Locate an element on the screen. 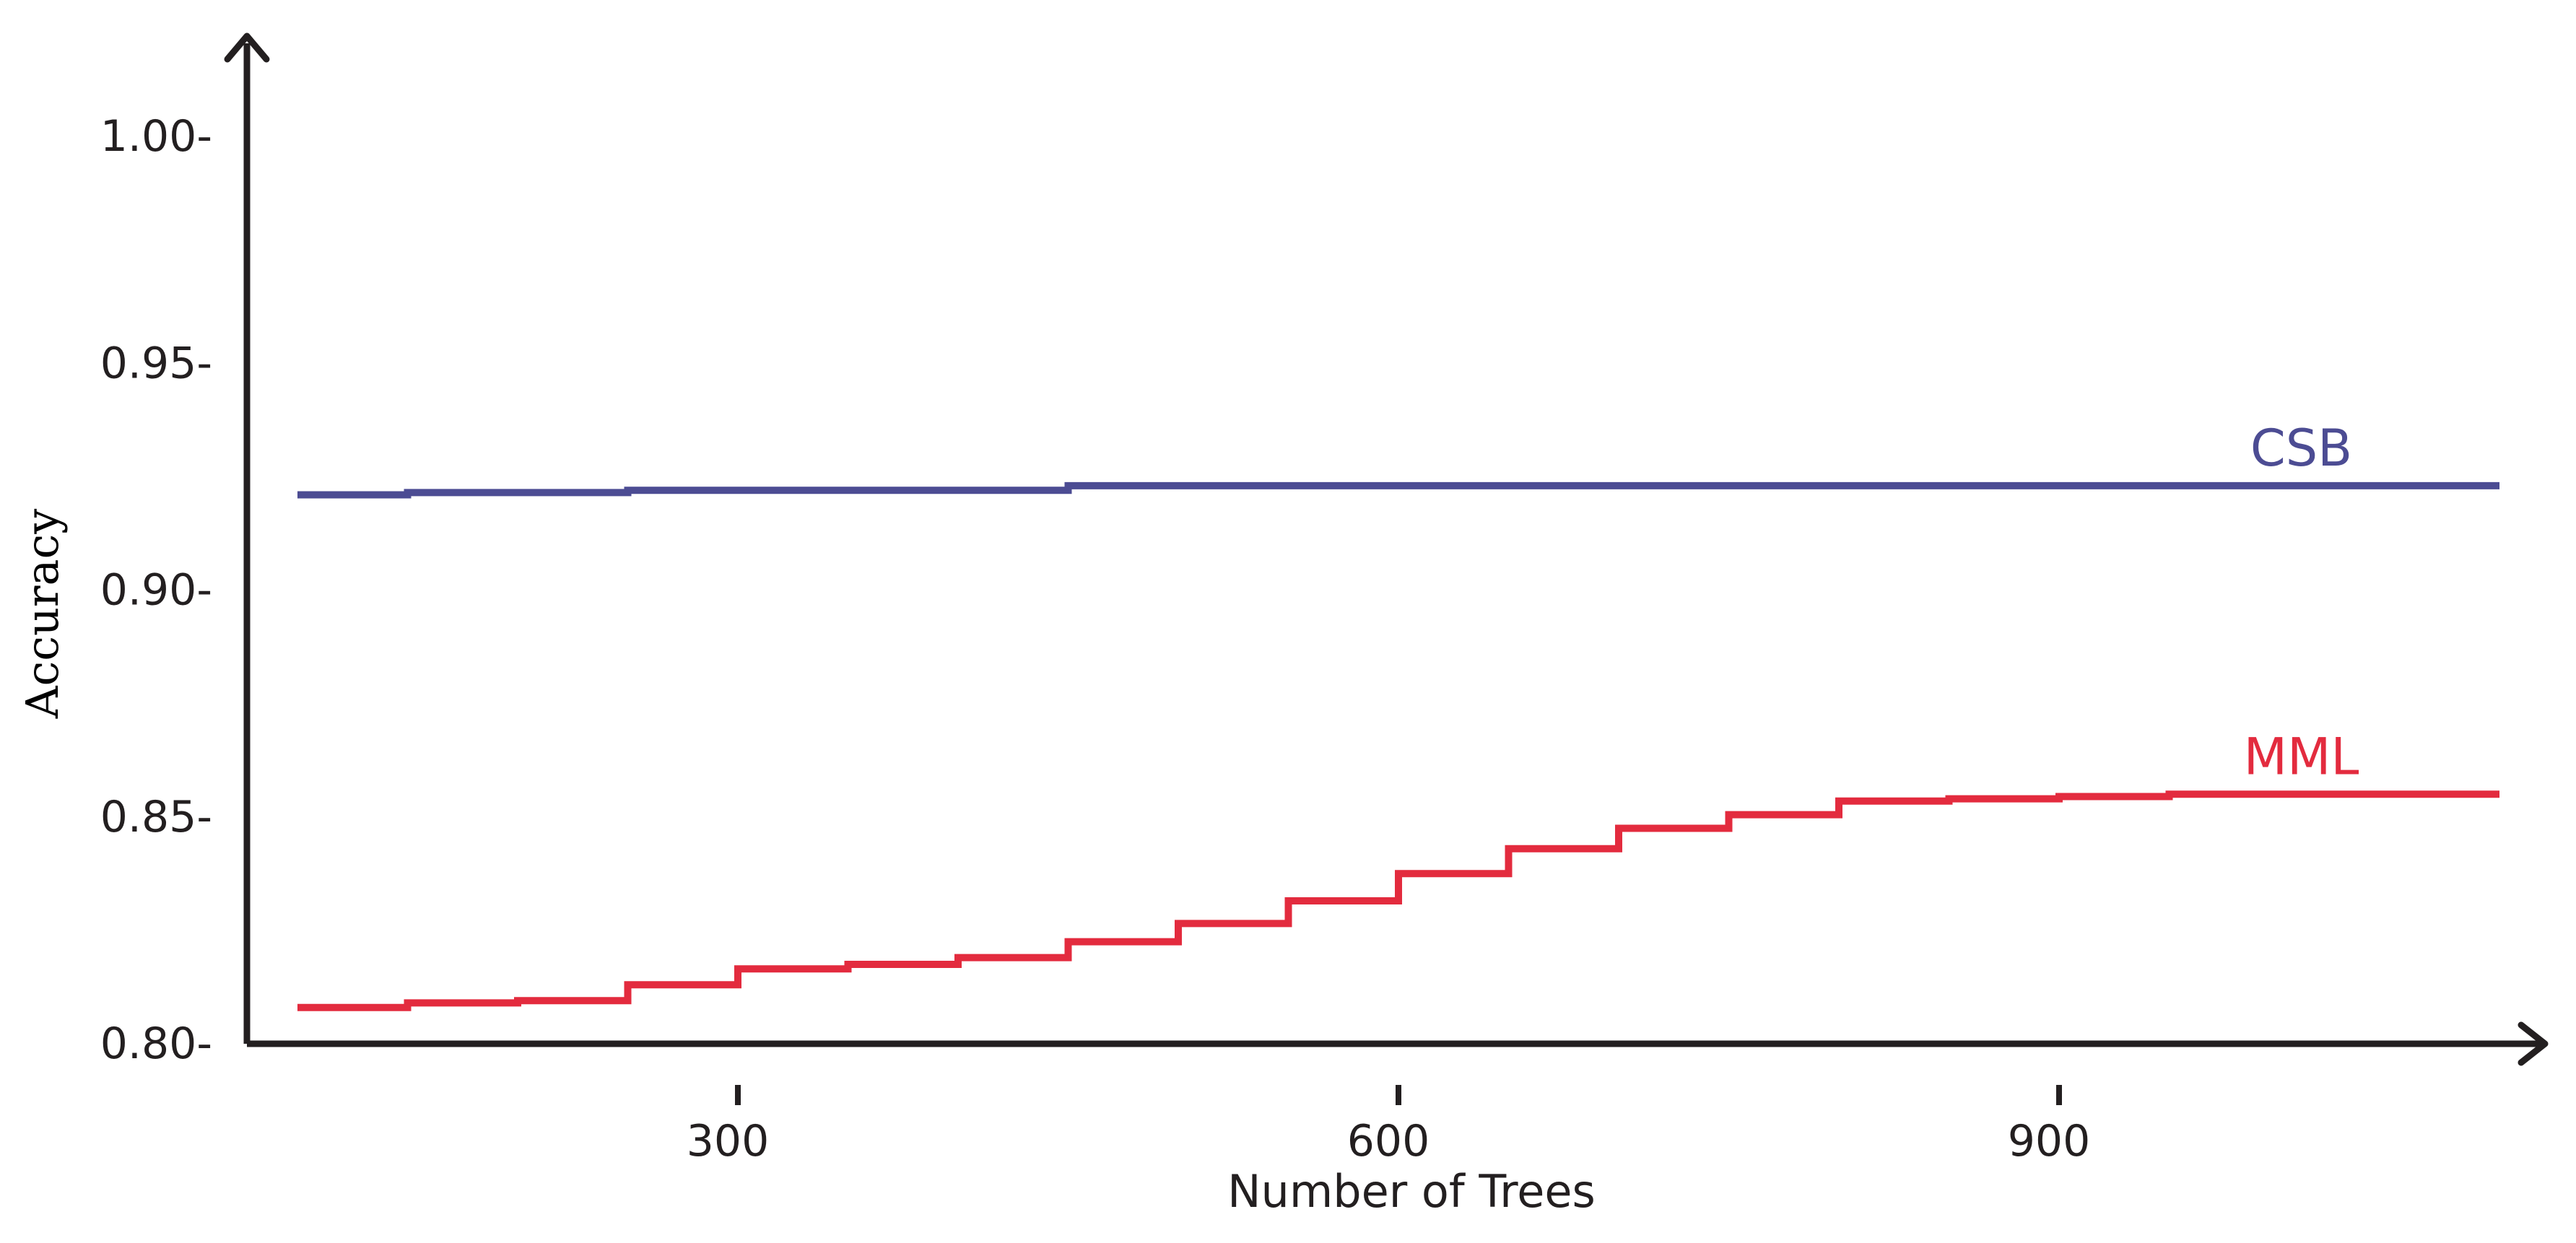 Image resolution: width=2576 pixels, height=1243 pixels. x-tick-label: 300 is located at coordinates (728, 1141).